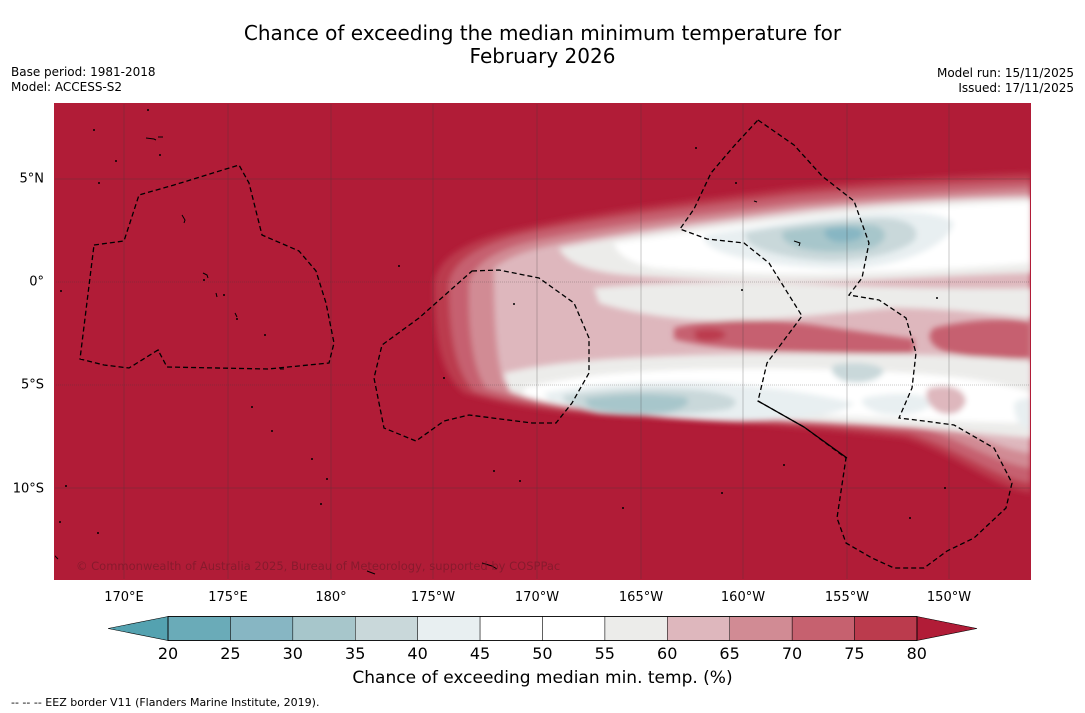 The height and width of the screenshot is (713, 1085). I want to click on eez-border-solid-segment, so click(802, 429).